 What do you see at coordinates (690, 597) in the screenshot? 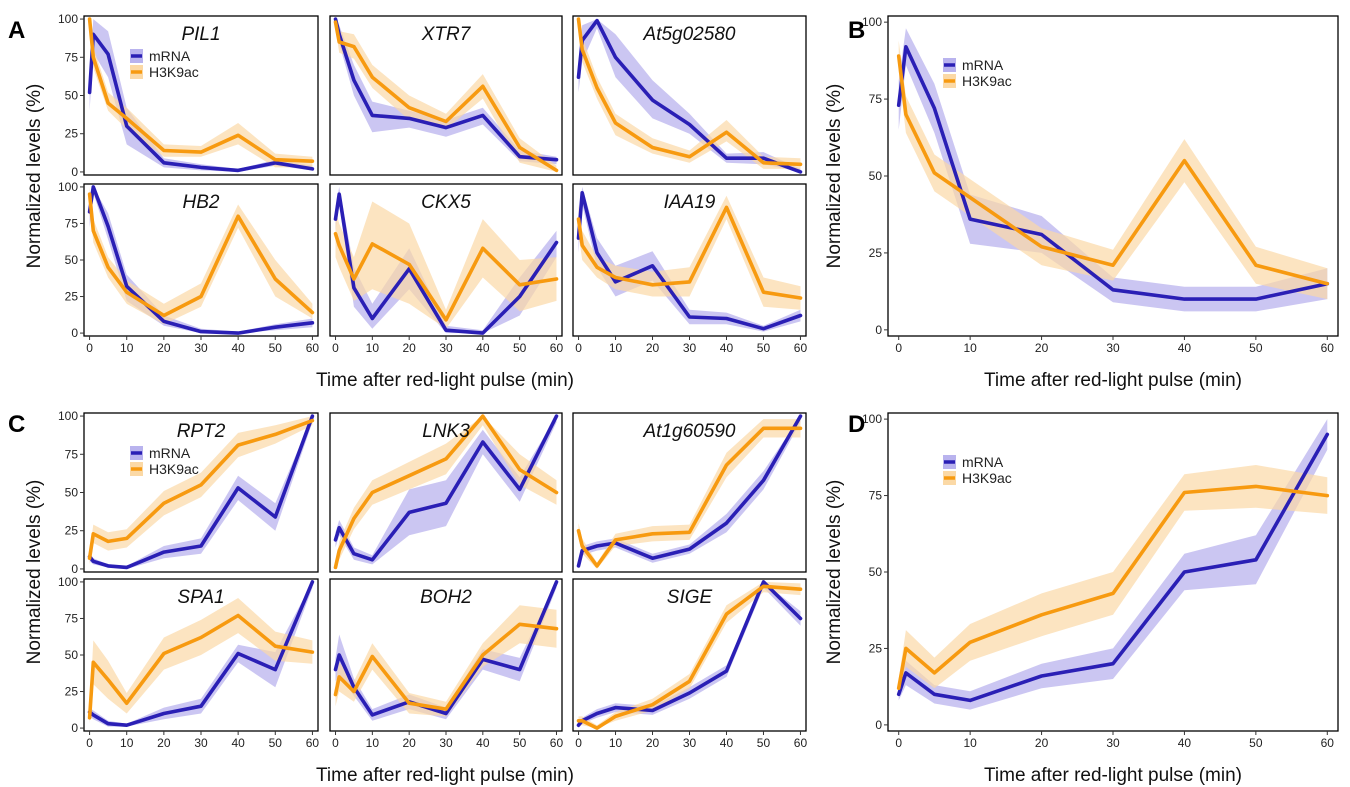
I see `facet-title: SIGE` at bounding box center [690, 597].